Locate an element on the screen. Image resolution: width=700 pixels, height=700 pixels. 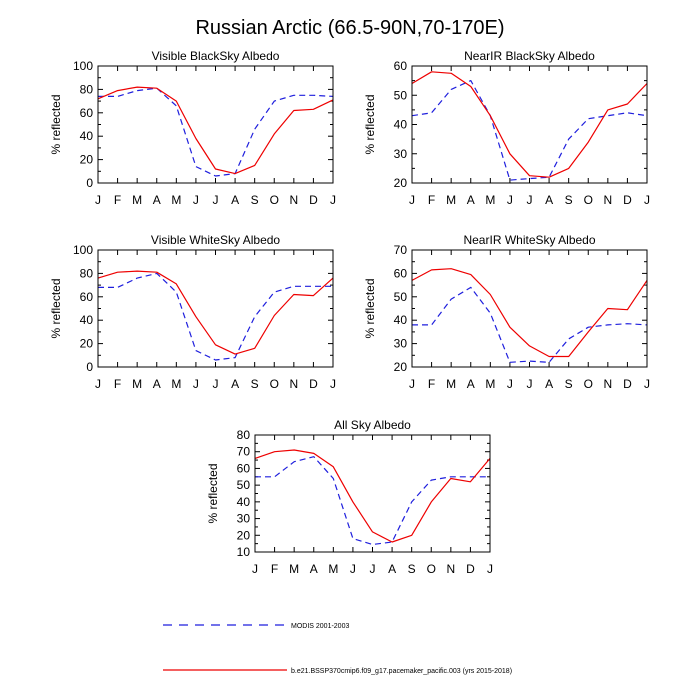
chart-title: All Sky Albedo is located at coordinates (372, 425).